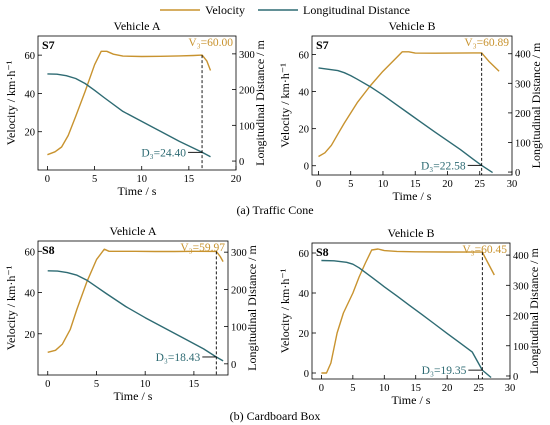 The height and width of the screenshot is (425, 550). I want to click on legend-velocity-label: Velocity, so click(225, 10).